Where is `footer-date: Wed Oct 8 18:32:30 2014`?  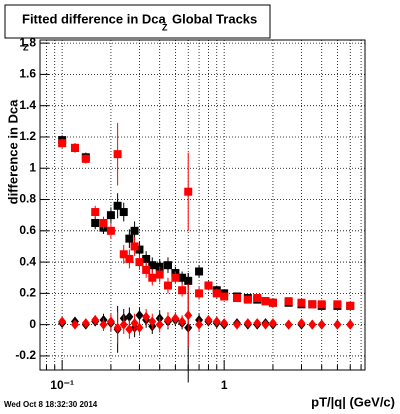 footer-date: Wed Oct 8 18:32:30 2014 is located at coordinates (51, 404).